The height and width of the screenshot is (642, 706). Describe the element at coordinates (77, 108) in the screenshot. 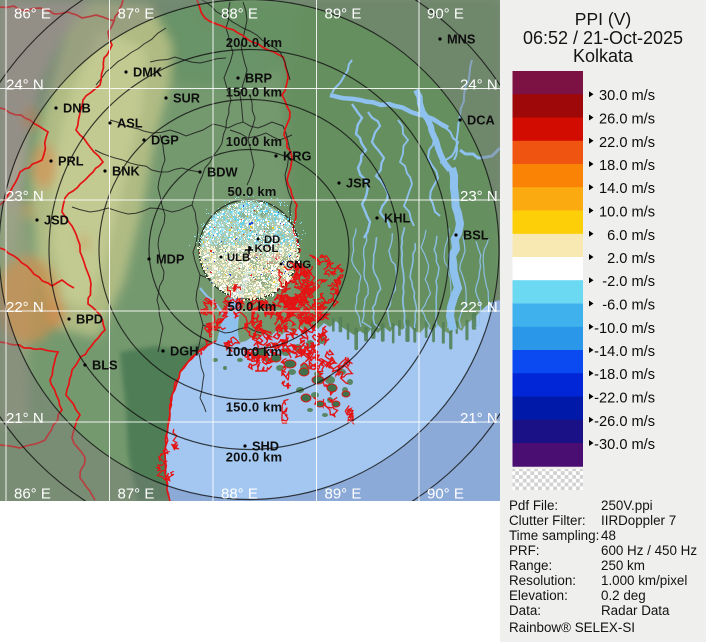

I see `svg-text: DNB` at that location.